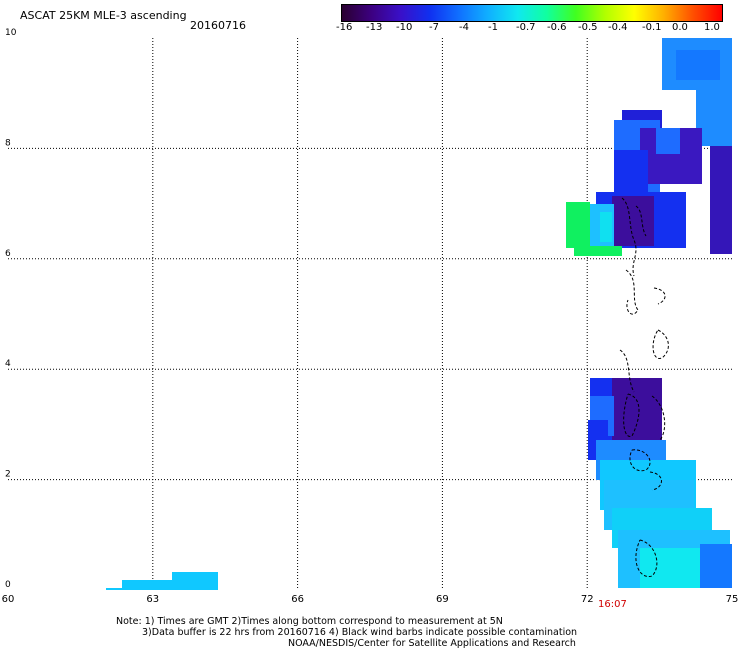 This screenshot has width=740, height=650. I want to click on x-tick-label: 60, so click(8, 599).